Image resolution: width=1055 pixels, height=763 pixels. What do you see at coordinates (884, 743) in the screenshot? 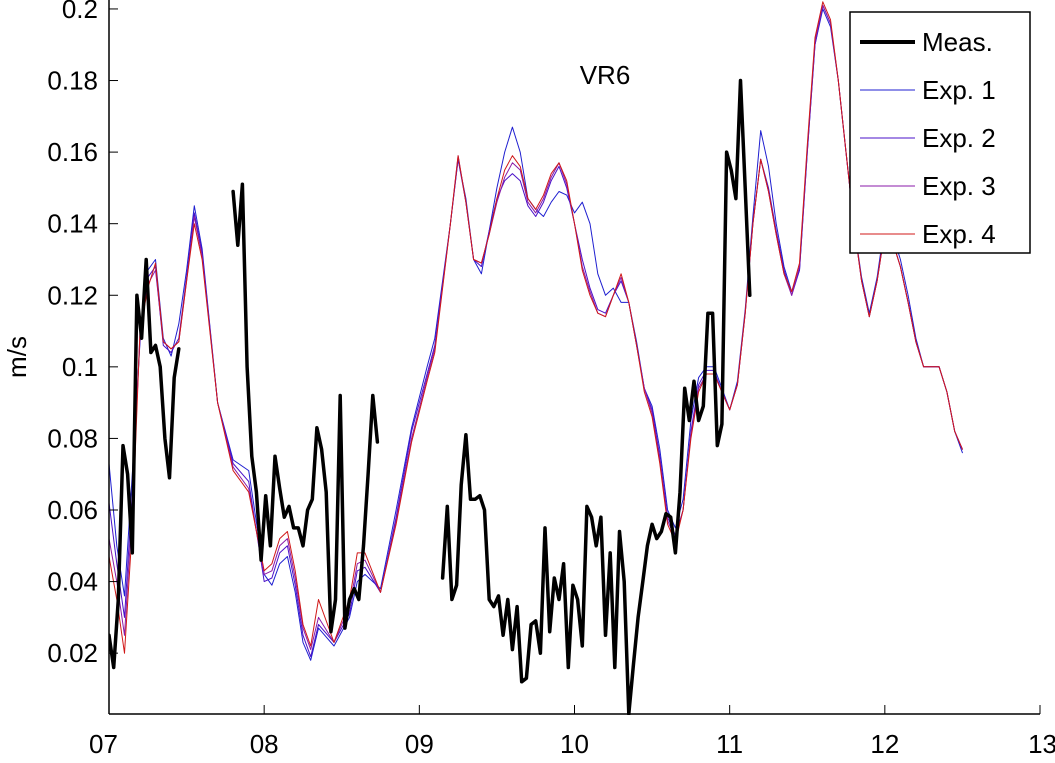
I see `x-tick-label: 12` at bounding box center [884, 743].